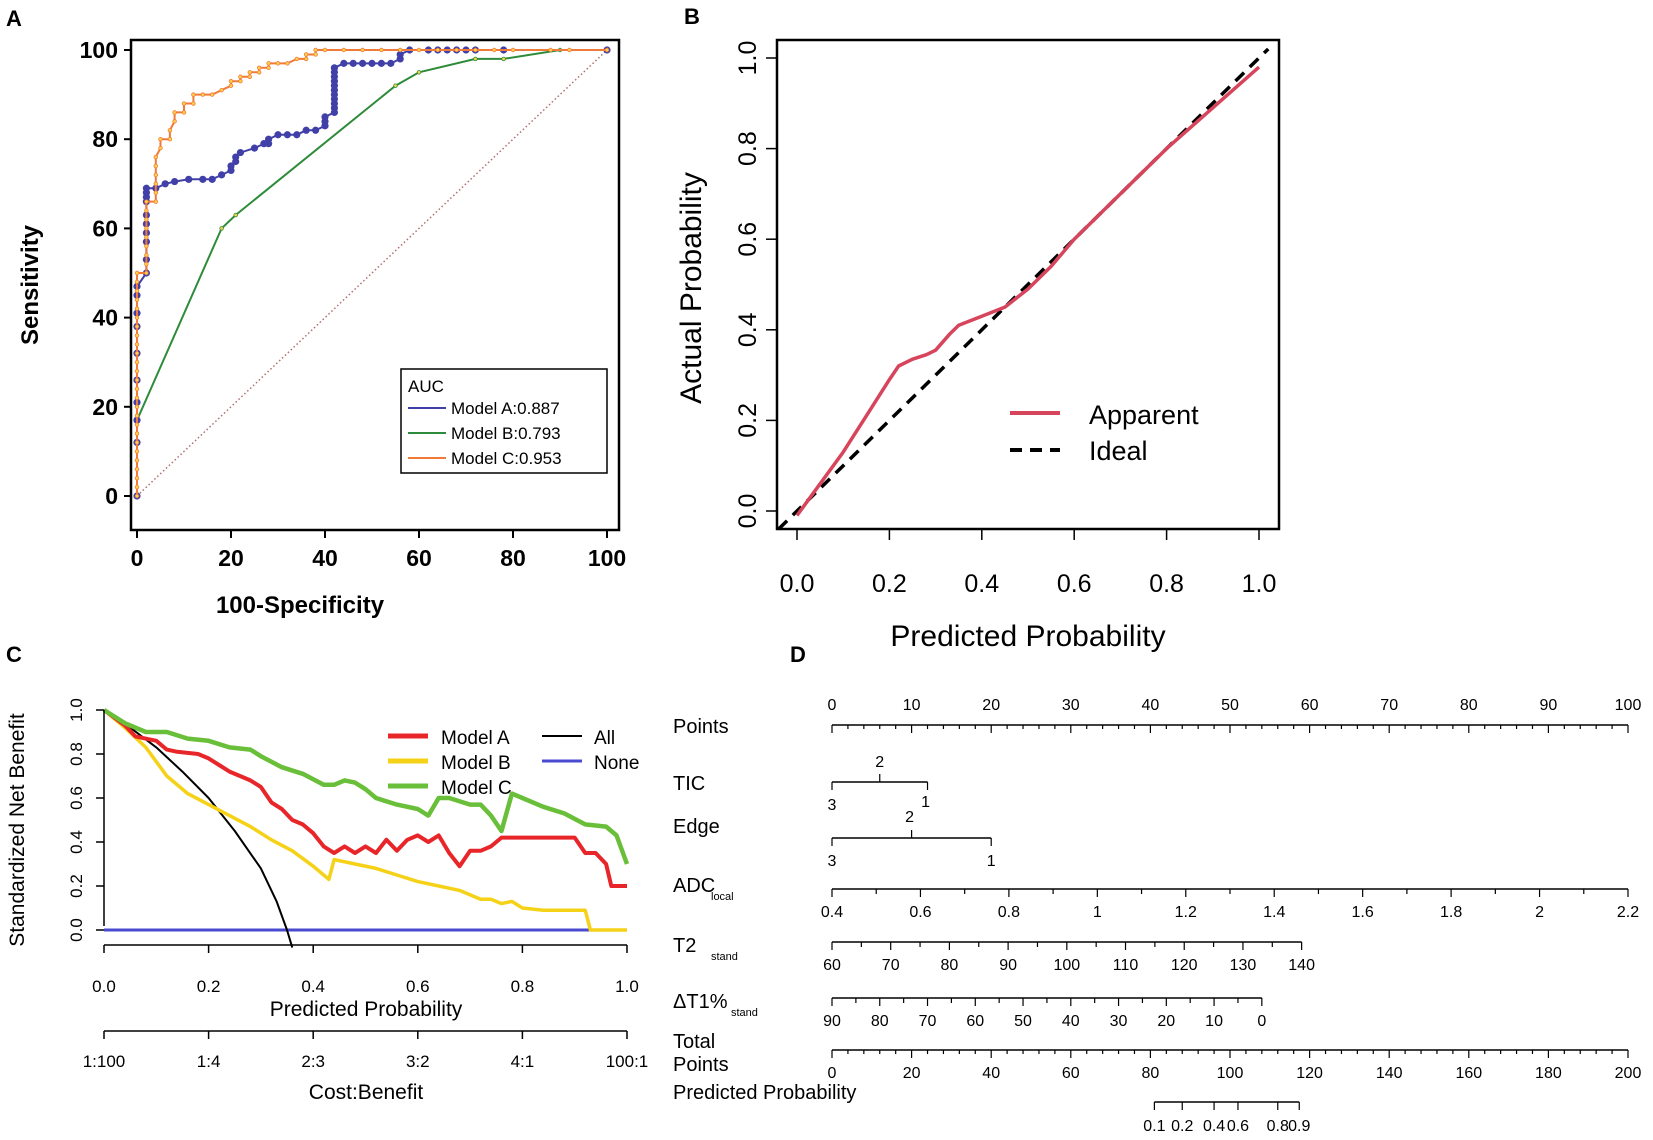  What do you see at coordinates (909, 817) in the screenshot?
I see `nomogram-edge-value-0: 2` at bounding box center [909, 817].